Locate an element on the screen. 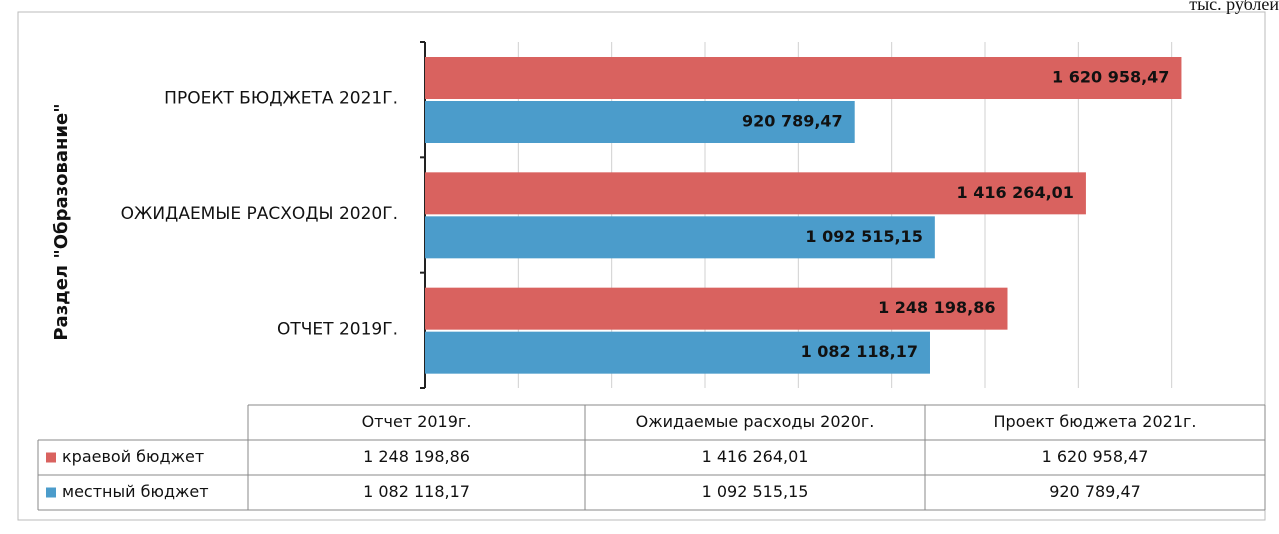 This screenshot has height=534, width=1279. category-label: Отчет 2019г. is located at coordinates (337, 329).